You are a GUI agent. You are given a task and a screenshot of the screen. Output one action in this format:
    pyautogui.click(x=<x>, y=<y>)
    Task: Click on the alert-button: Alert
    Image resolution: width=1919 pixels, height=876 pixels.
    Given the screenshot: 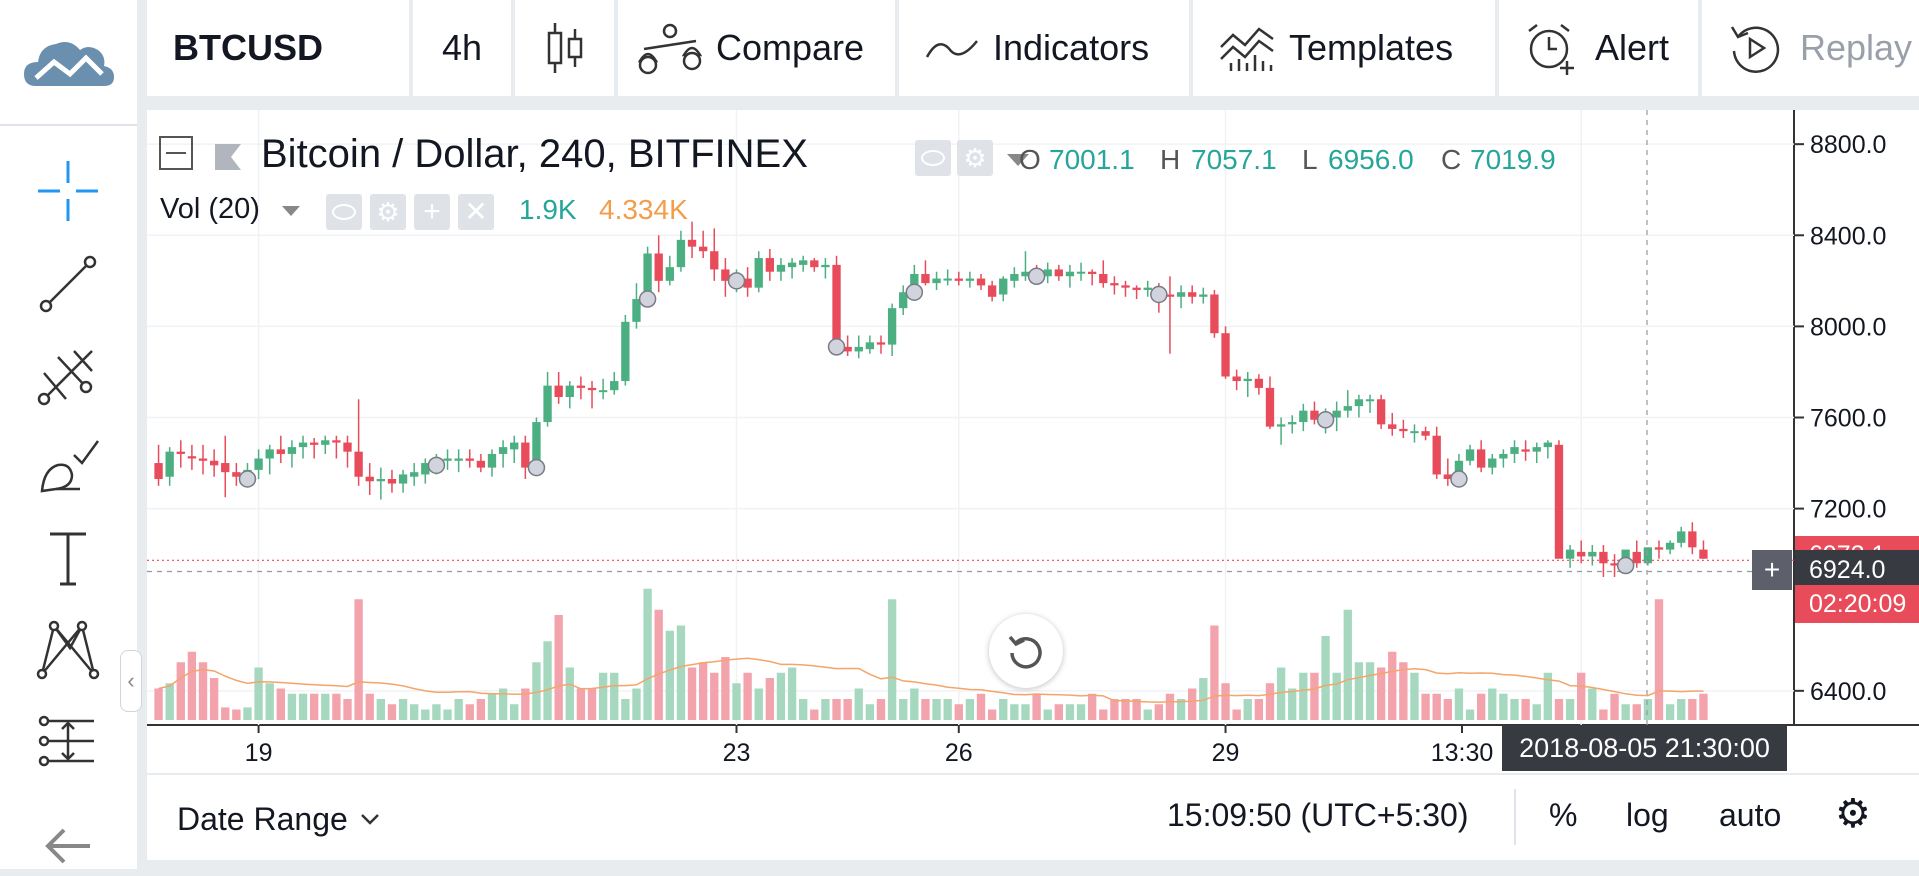 What is the action you would take?
    pyautogui.click(x=1598, y=48)
    